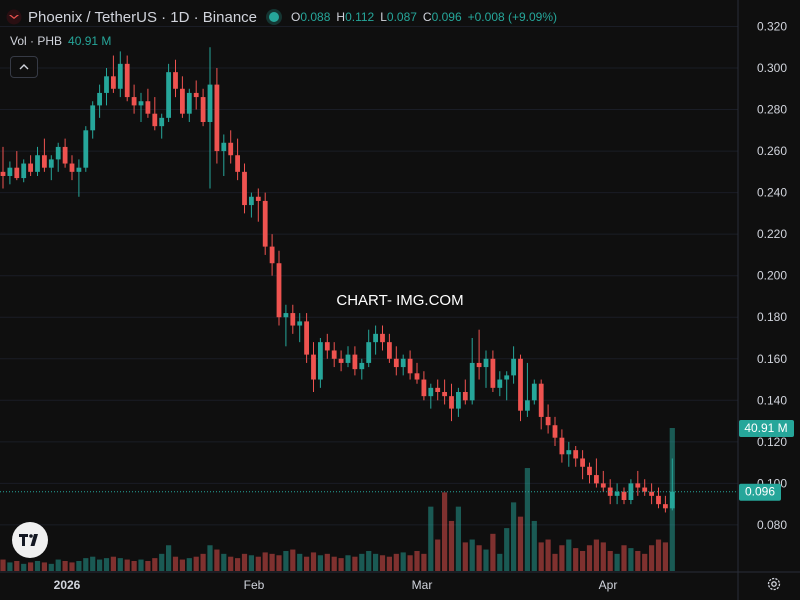 The width and height of the screenshot is (800, 600). I want to click on collapse-legend-button, so click(24, 67).